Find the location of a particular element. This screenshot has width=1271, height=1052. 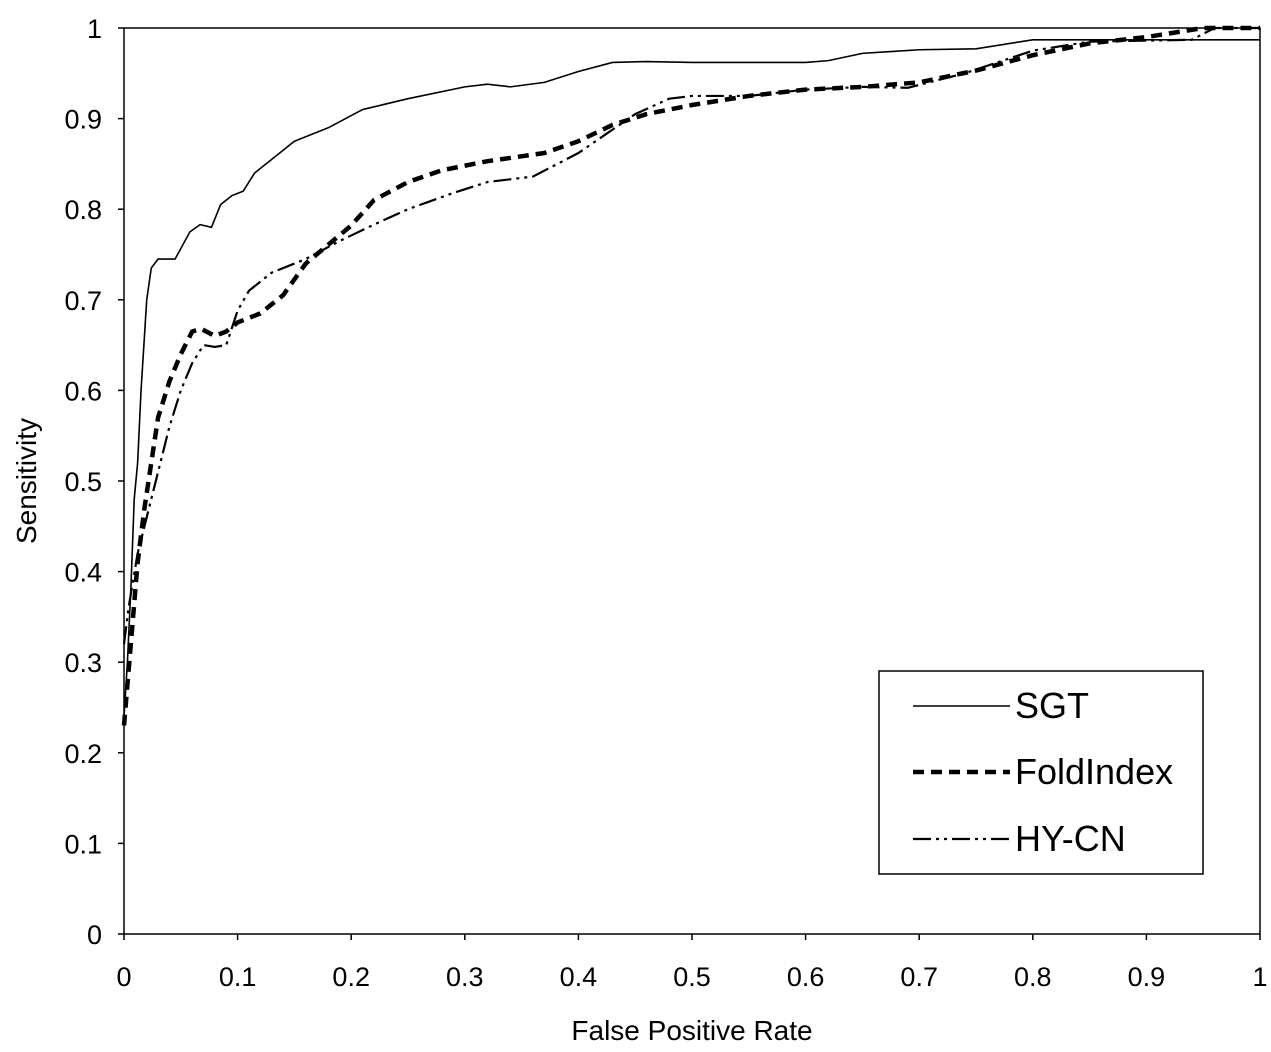

x-tick-label: 0.3 is located at coordinates (465, 977).